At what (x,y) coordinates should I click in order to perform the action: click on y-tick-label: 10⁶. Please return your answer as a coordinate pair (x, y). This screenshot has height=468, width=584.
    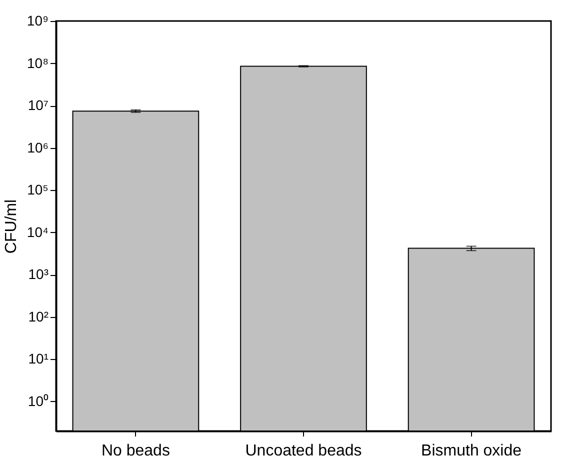
    Looking at the image, I should click on (37, 147).